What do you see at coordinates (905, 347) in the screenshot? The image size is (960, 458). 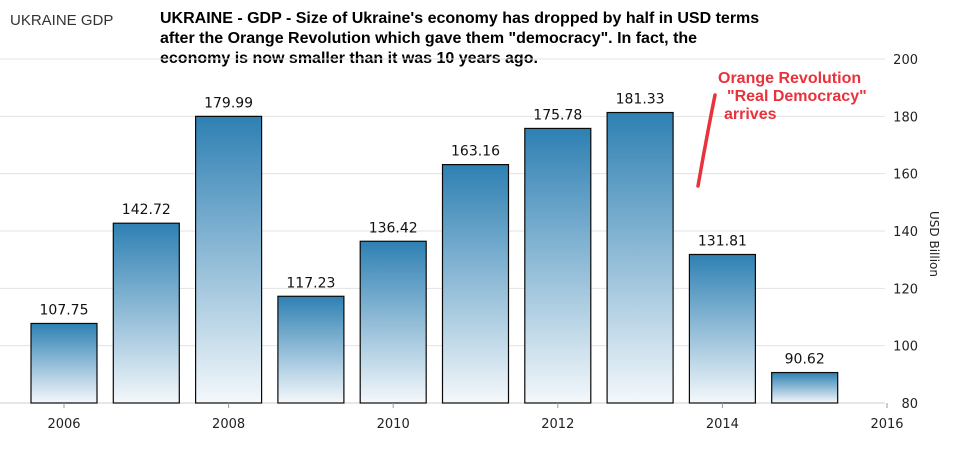 I see `y-tick-label: 100` at bounding box center [905, 347].